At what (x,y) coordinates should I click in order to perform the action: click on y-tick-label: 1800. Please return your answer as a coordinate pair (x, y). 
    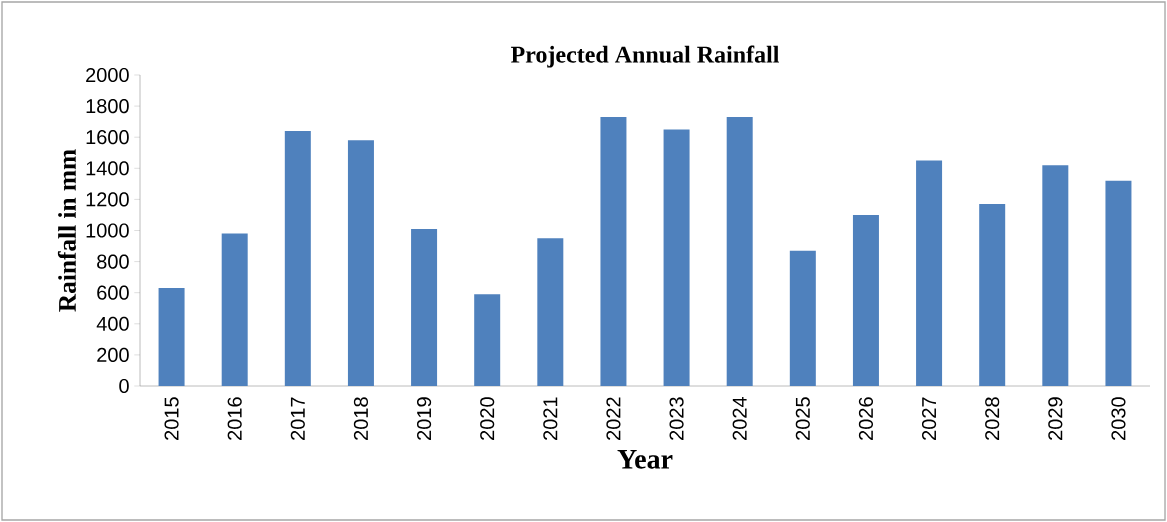
    Looking at the image, I should click on (107, 106).